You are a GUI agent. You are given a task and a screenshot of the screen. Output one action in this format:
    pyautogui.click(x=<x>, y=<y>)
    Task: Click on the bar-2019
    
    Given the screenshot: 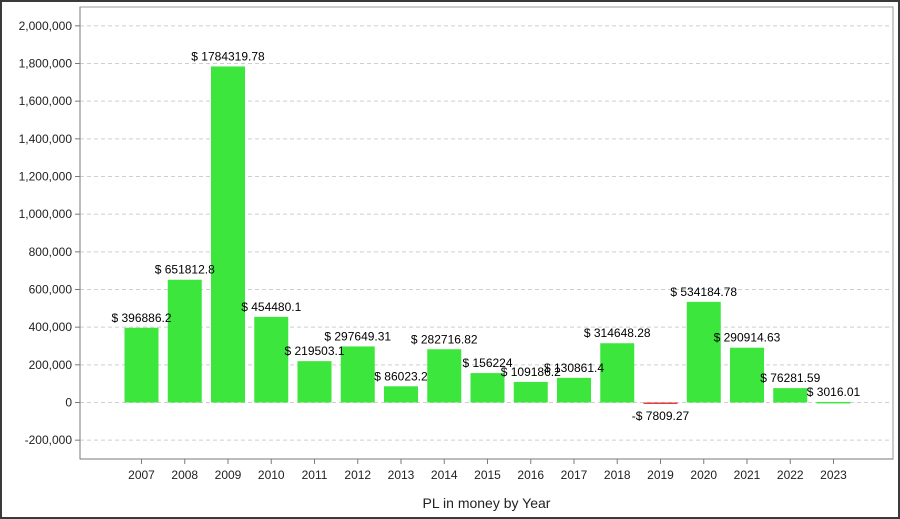 What is the action you would take?
    pyautogui.click(x=660, y=403)
    